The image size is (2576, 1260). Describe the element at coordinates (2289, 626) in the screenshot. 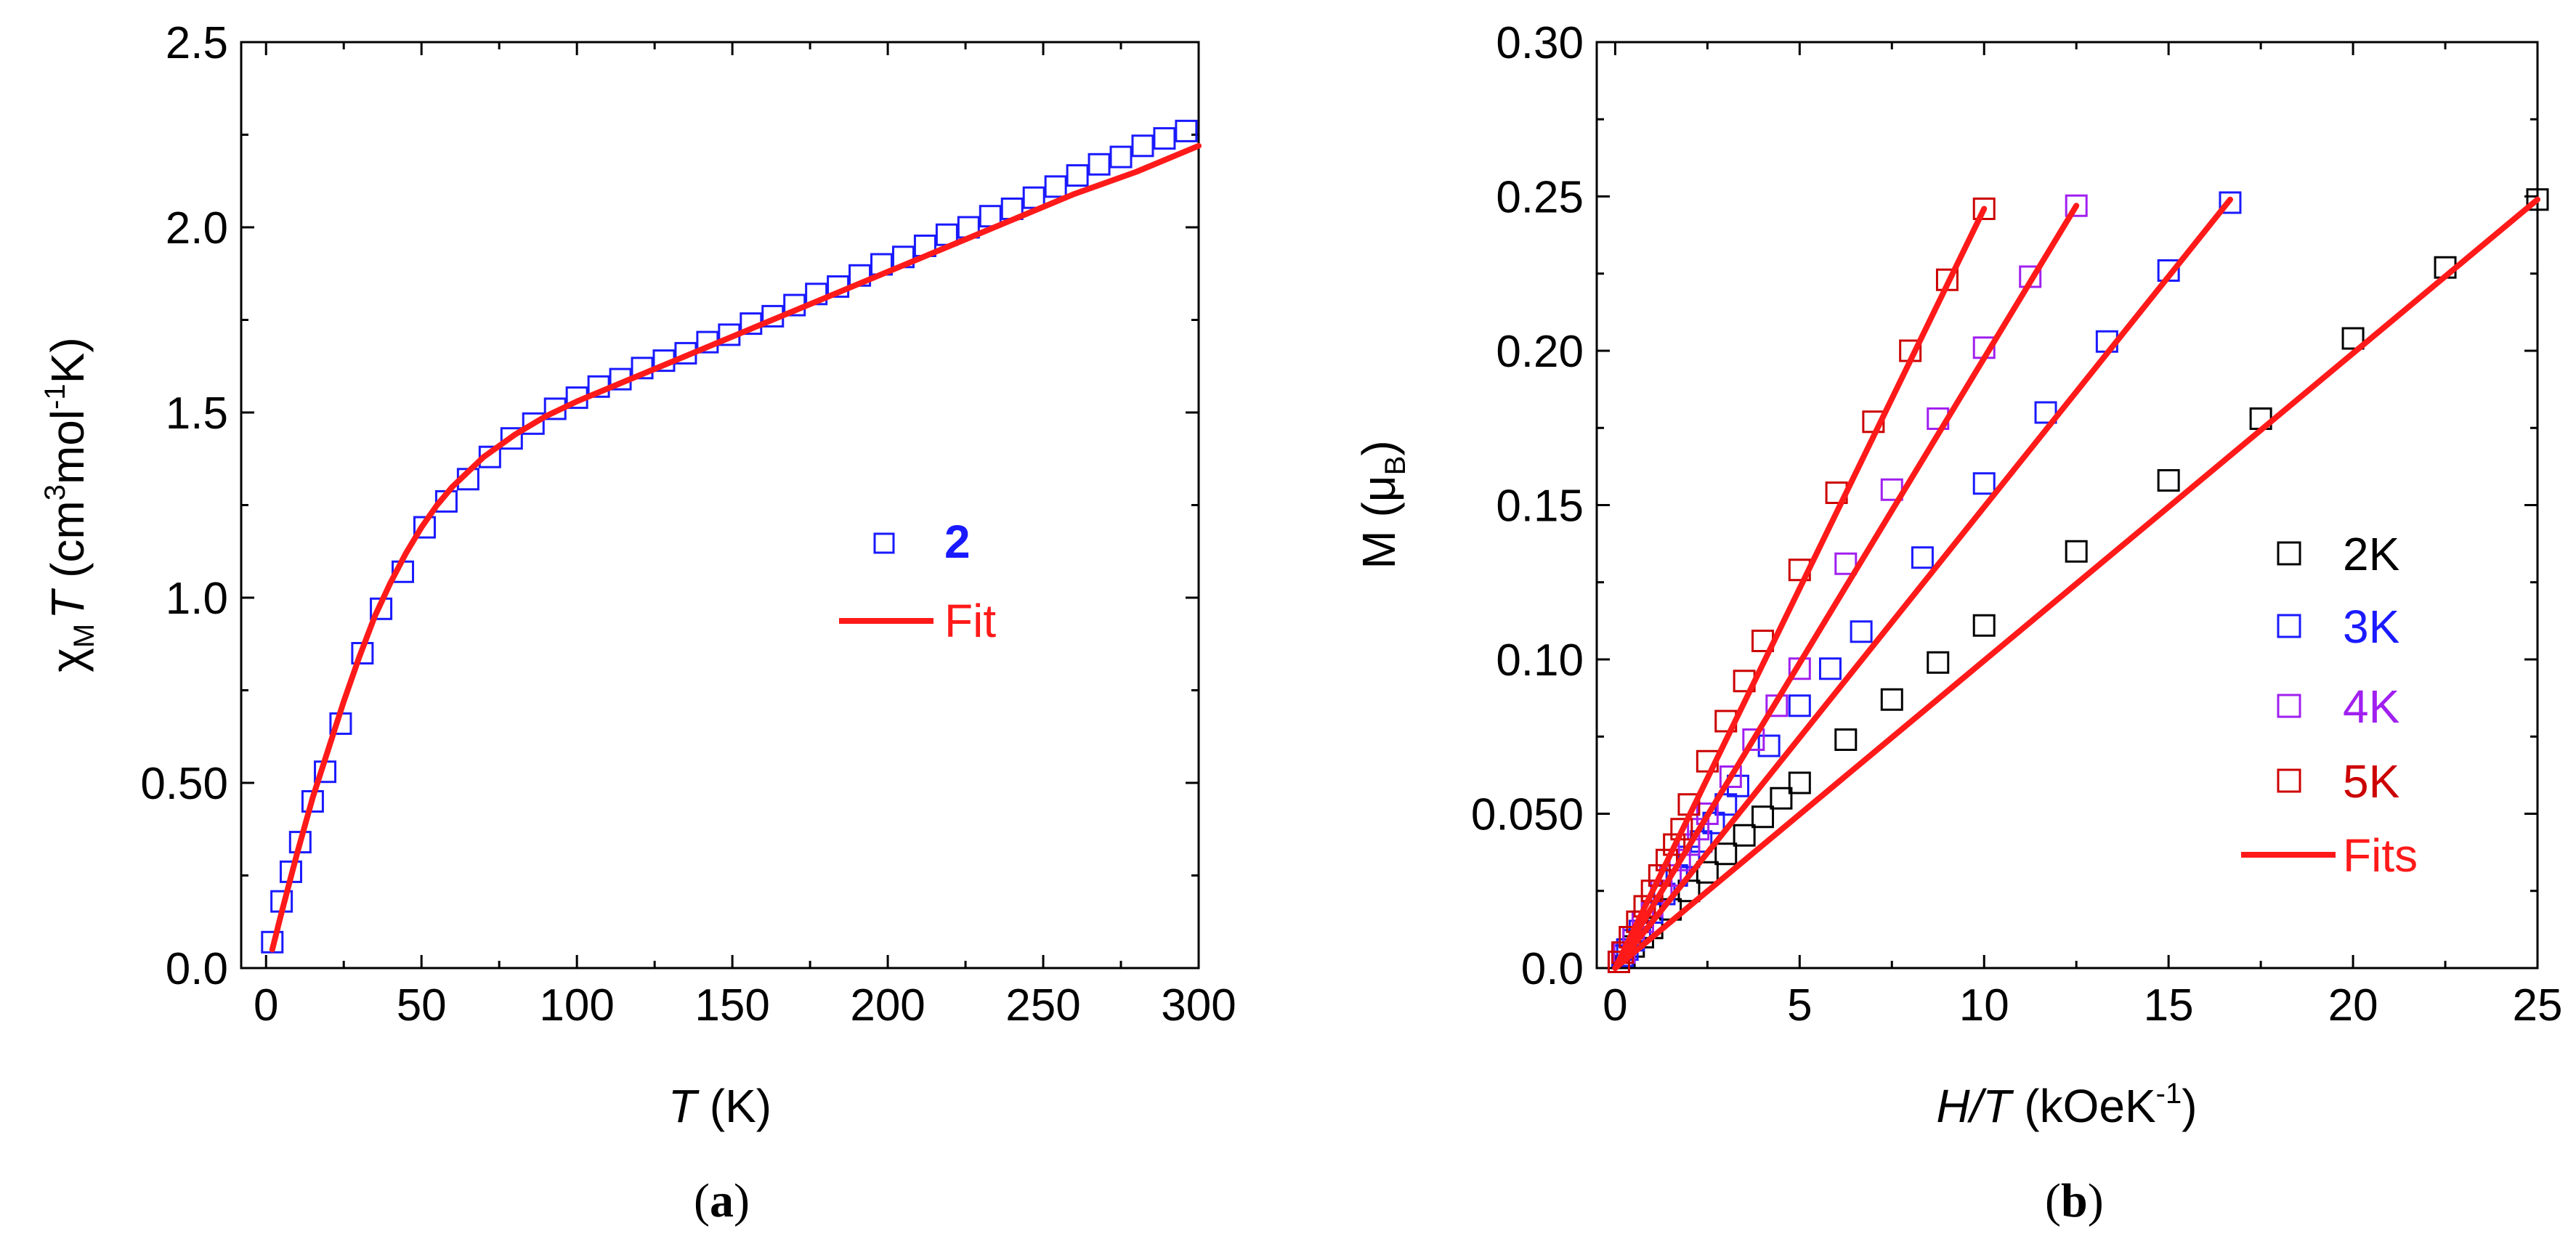

I see `legend-marker-3k` at that location.